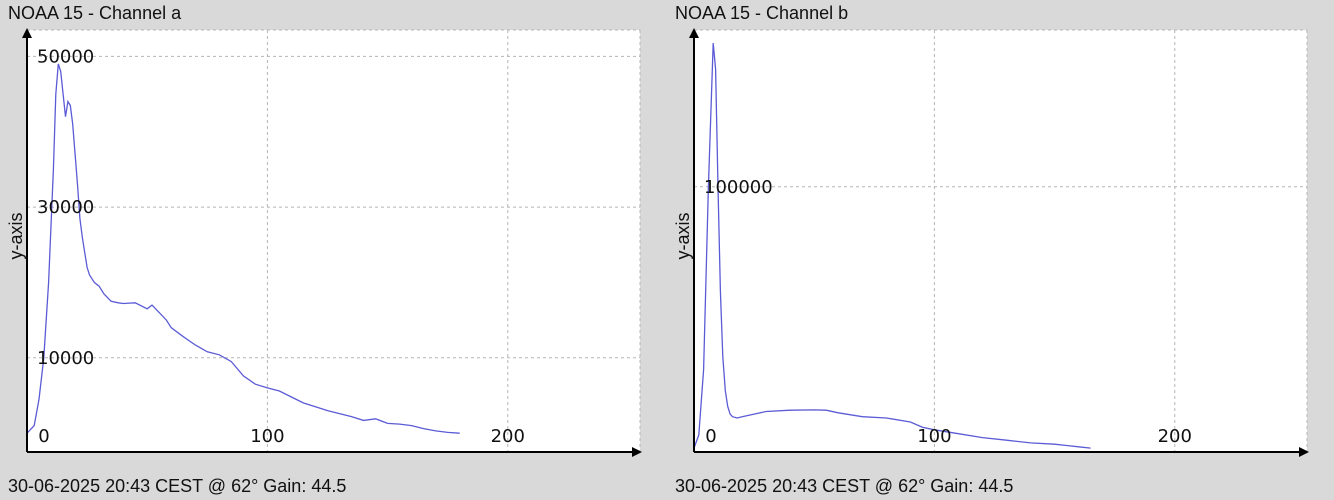 This screenshot has width=1334, height=500. I want to click on y-tick-label: 50000, so click(65, 56).